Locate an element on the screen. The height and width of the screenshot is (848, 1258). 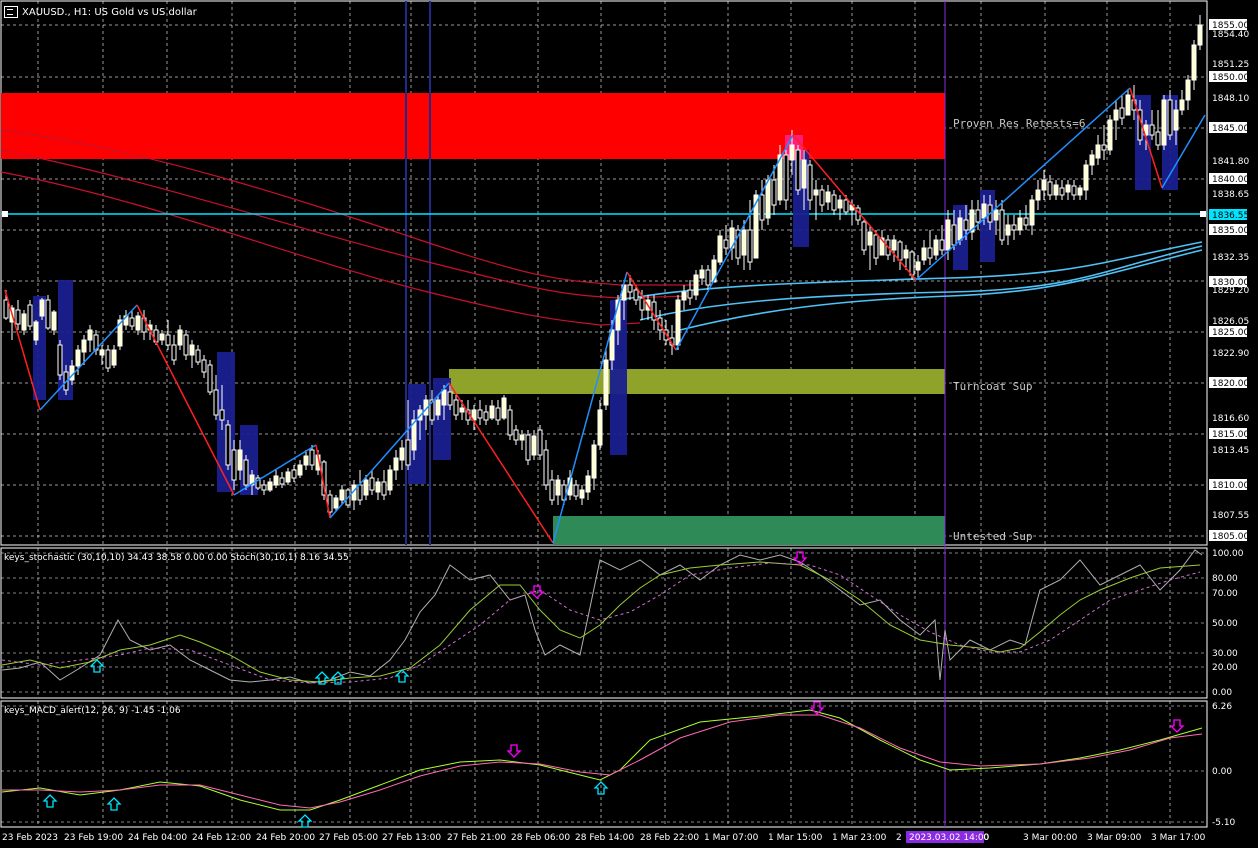
macd-level-label: 0.00 is located at coordinates (1222, 772).